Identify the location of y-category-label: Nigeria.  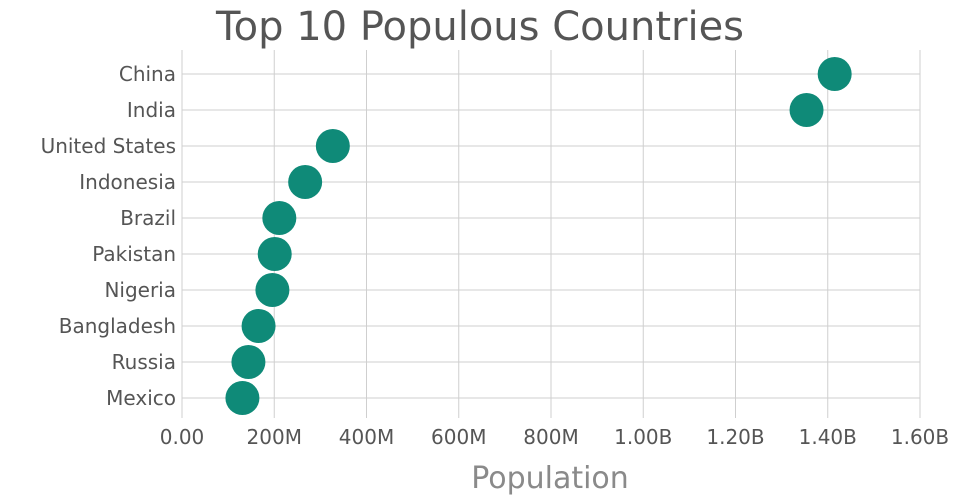
(140, 290).